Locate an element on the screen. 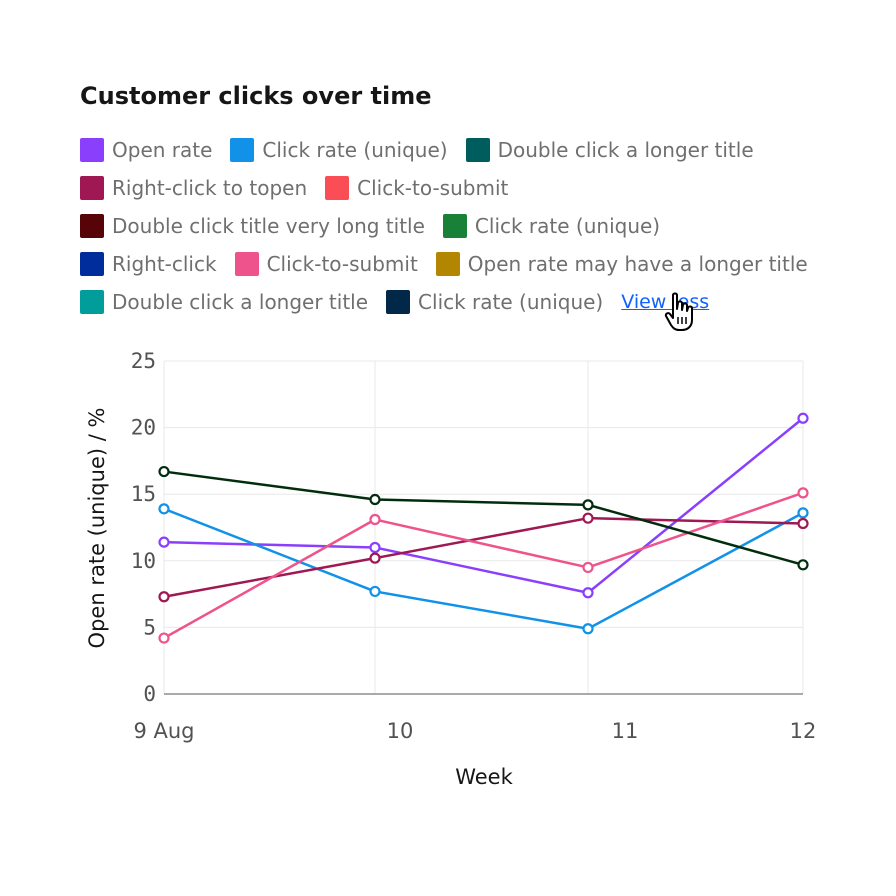 The image size is (896, 896). hand-pointer-icon is located at coordinates (678, 311).